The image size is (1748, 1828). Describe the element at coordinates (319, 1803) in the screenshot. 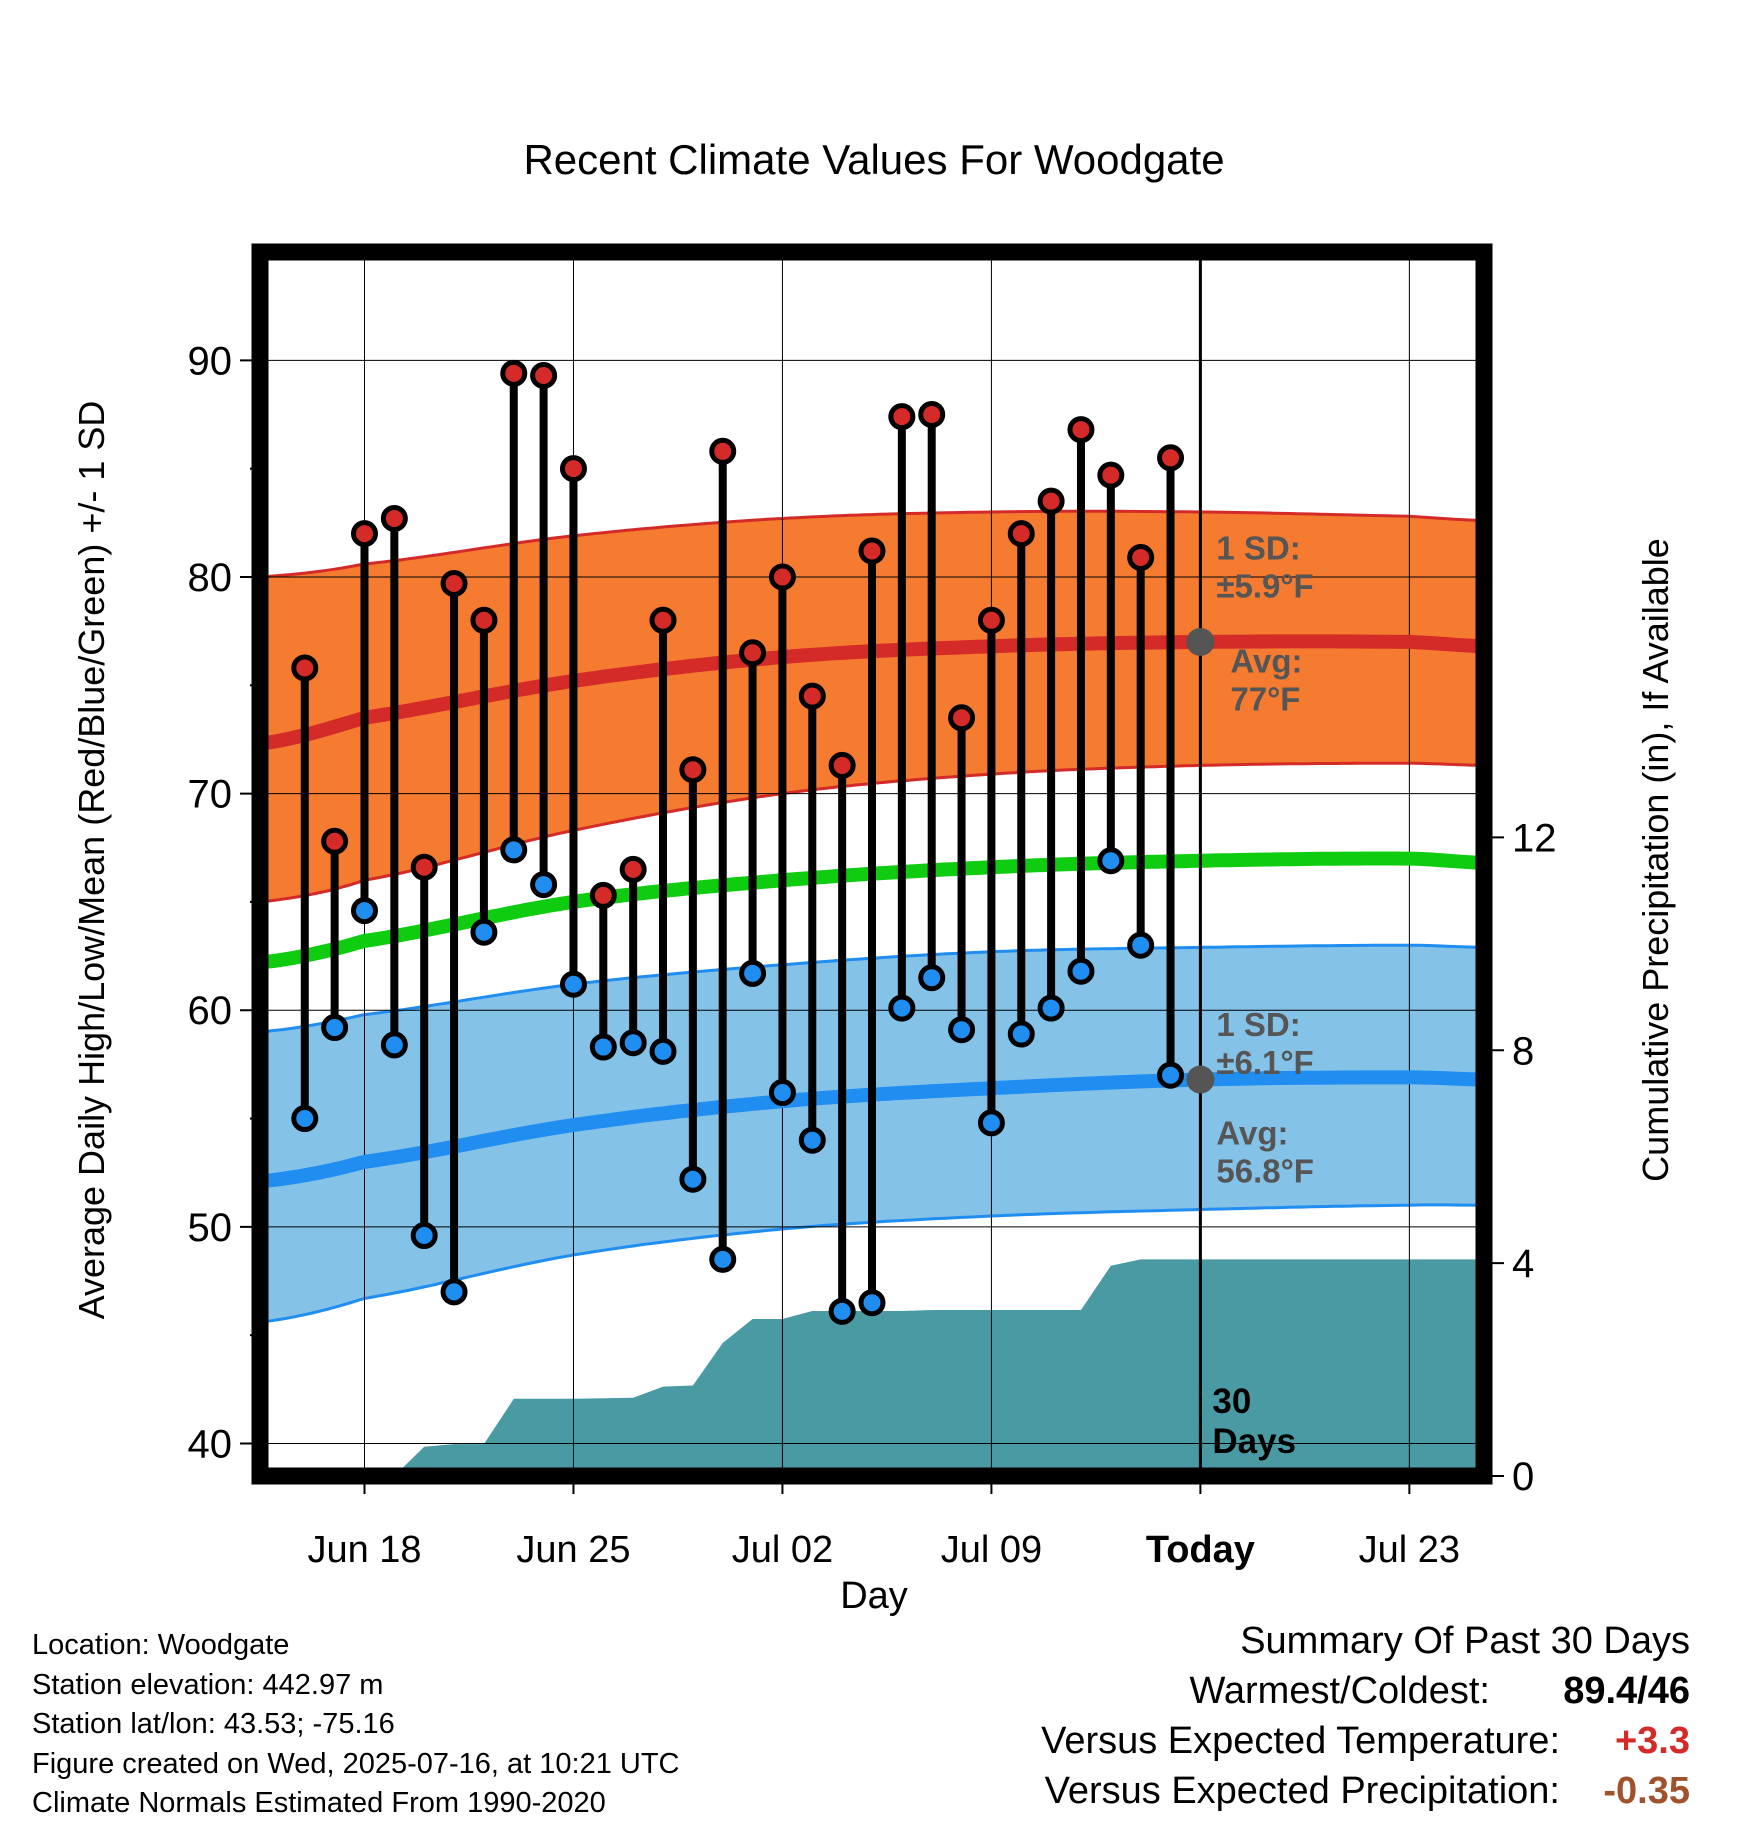

I see `normals-text: Climate Normals Estimated From 1990-2020` at that location.